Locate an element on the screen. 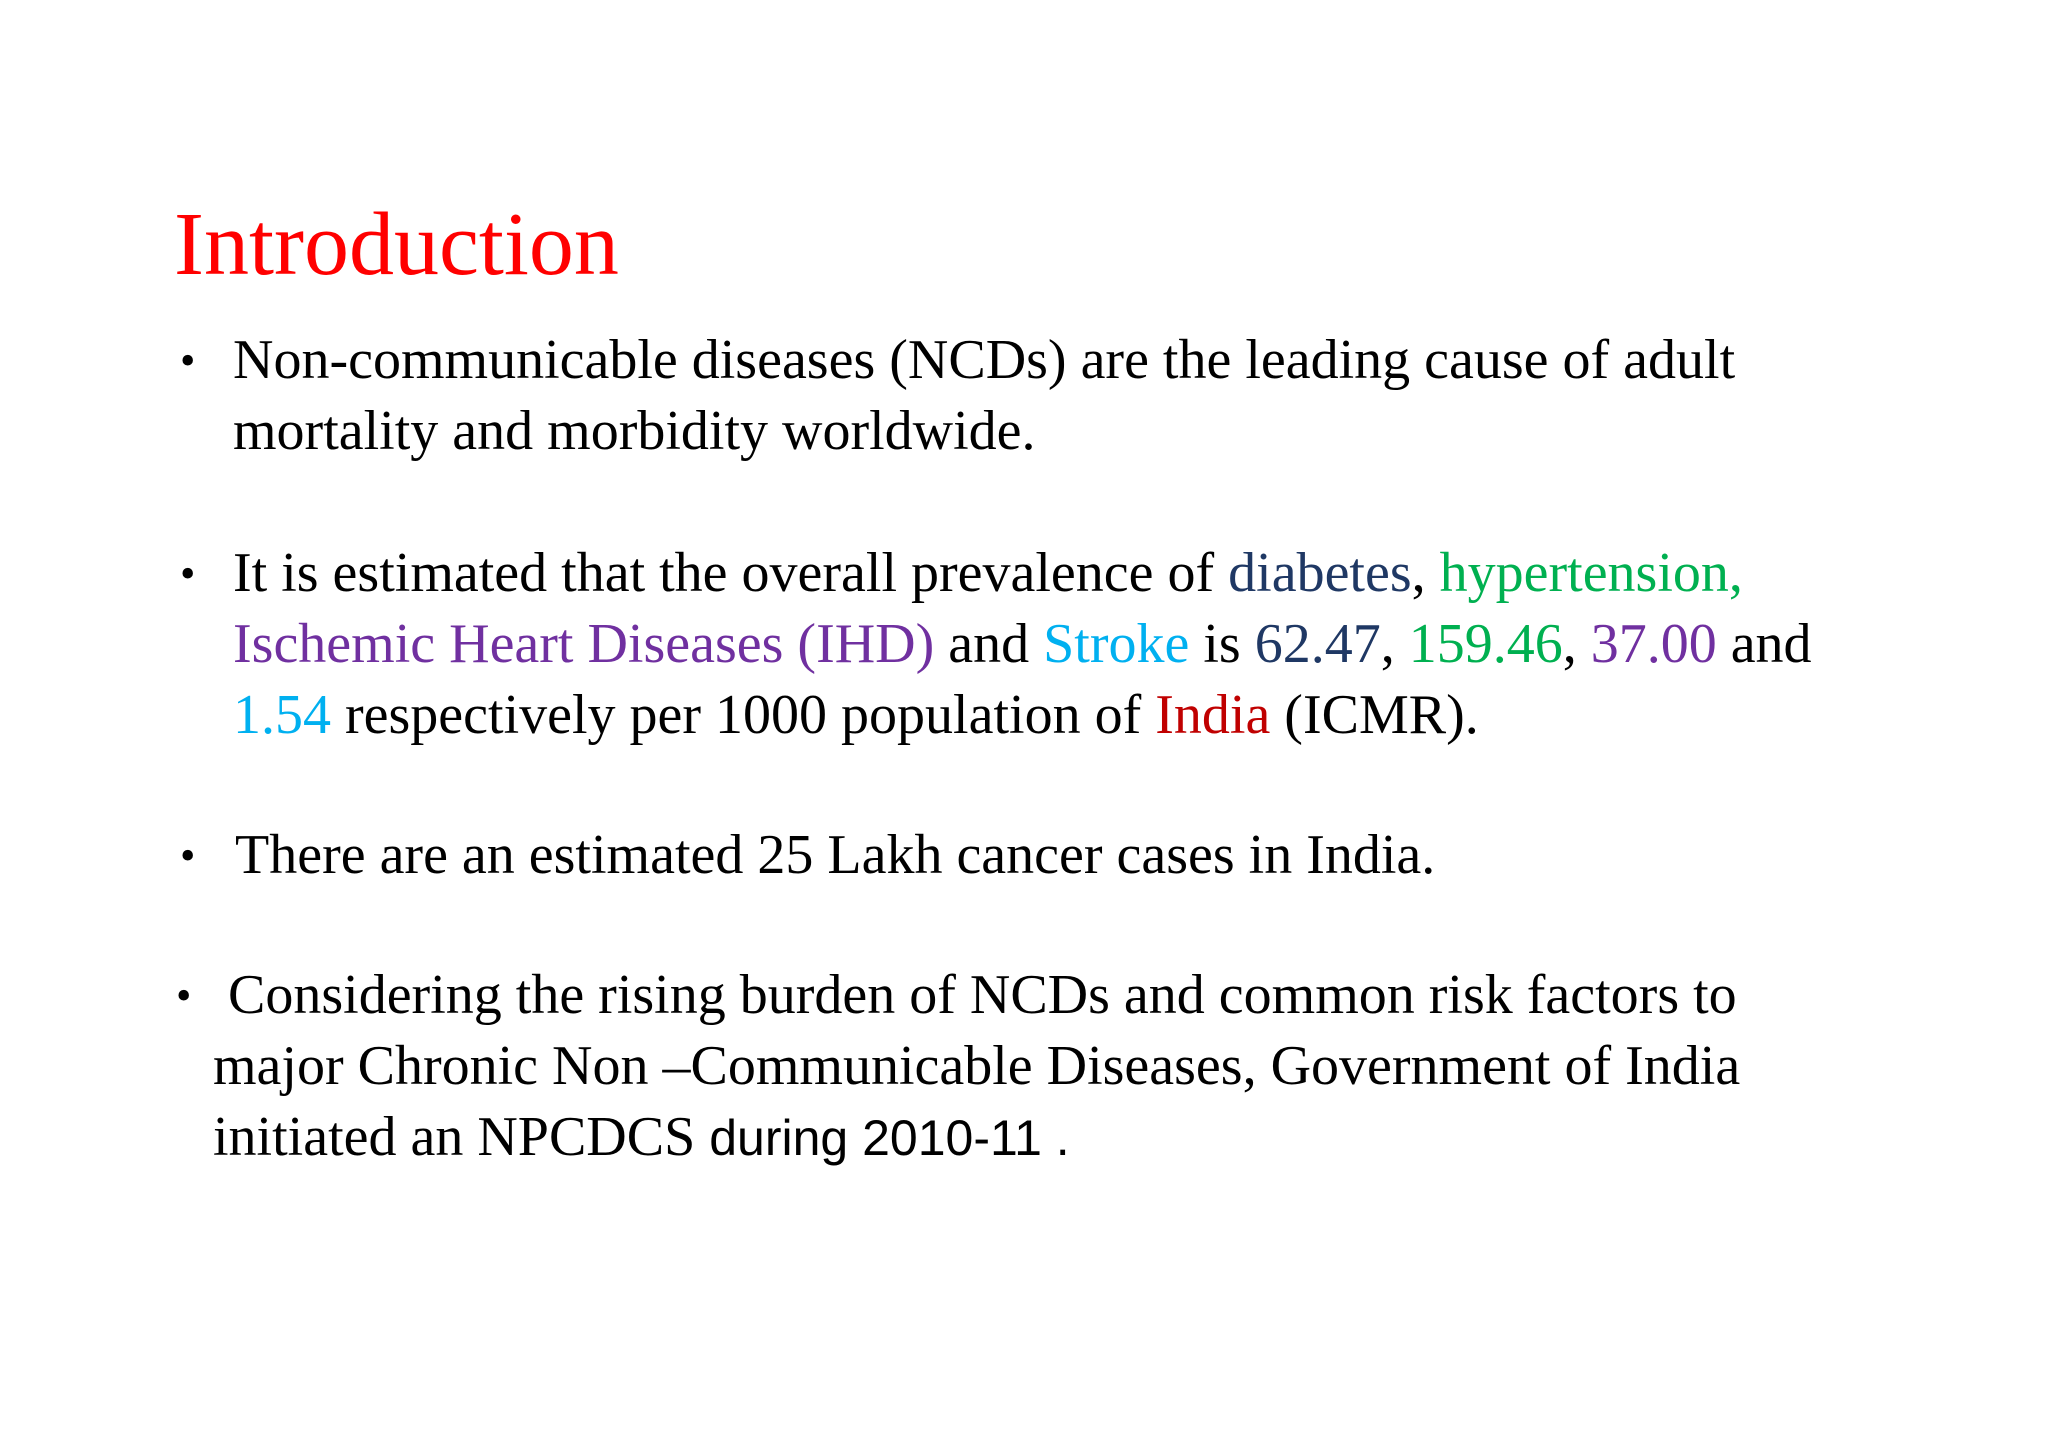  npcdcs-text: initiated an NPCDCS is located at coordinates (461, 1137).